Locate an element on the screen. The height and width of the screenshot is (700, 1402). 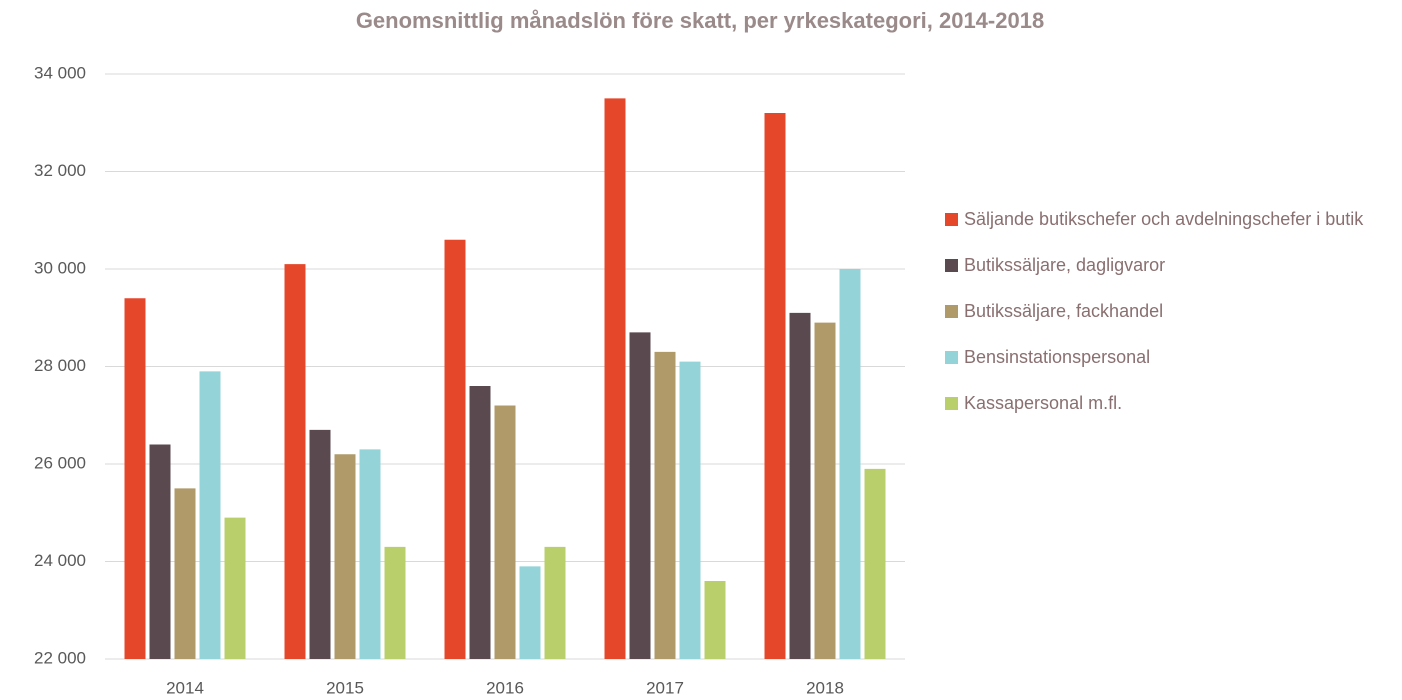
legend-label: Bensinstationspersonal is located at coordinates (1057, 357).